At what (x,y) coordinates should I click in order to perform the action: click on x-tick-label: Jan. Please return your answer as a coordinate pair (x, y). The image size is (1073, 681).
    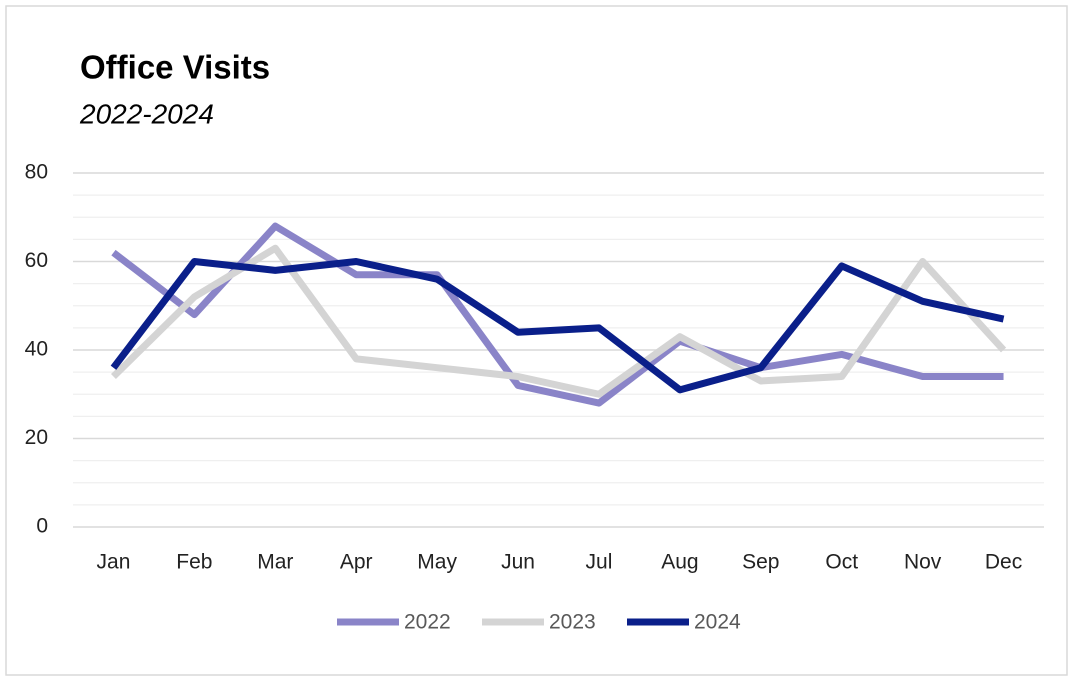
    Looking at the image, I should click on (114, 562).